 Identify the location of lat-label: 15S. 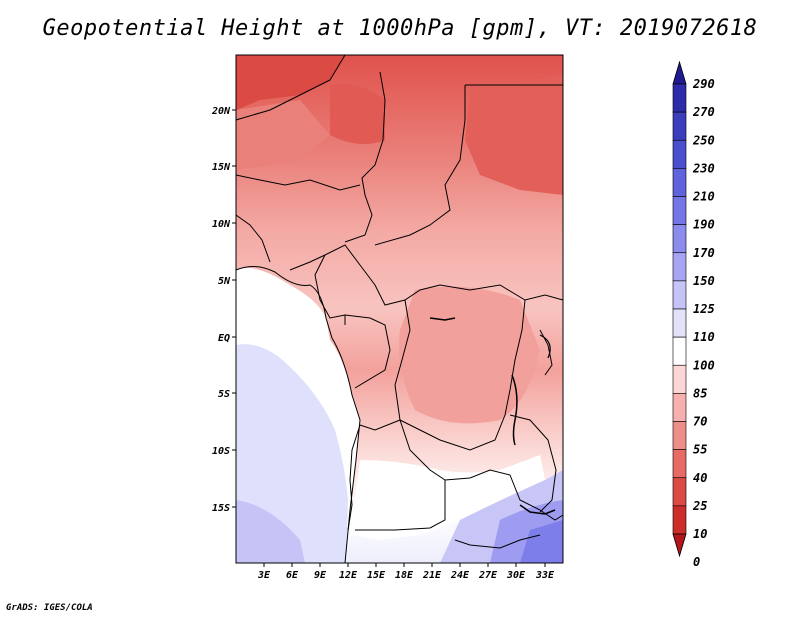
(221, 508).